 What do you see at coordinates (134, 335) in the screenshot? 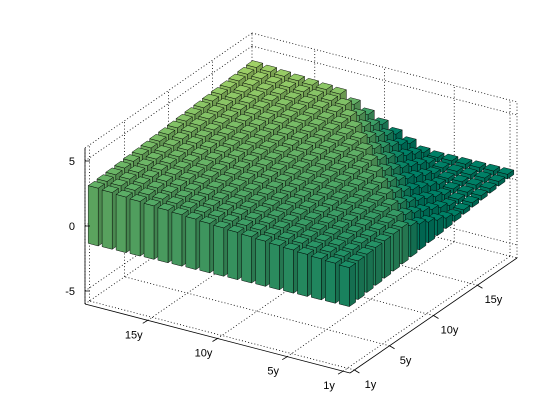
I see `y-tick-label: 15y` at bounding box center [134, 335].